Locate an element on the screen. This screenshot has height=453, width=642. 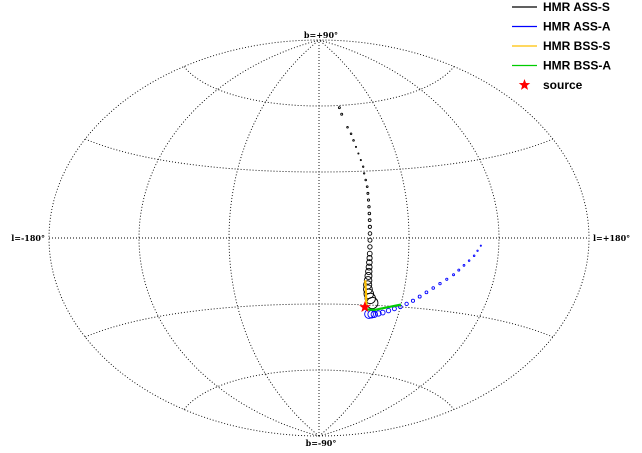
series-hmr-bss-a is located at coordinates (384, 307).